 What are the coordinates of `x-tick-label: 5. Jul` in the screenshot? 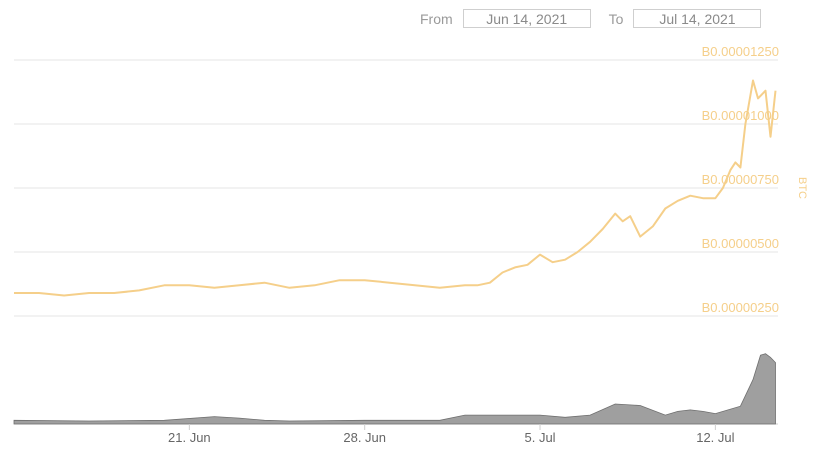 It's located at (539, 437).